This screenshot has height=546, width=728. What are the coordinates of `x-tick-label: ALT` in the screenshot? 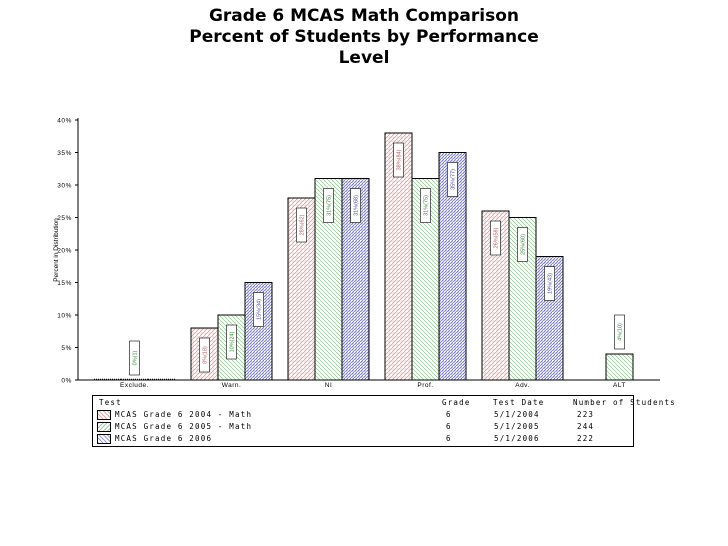 It's located at (619, 385).